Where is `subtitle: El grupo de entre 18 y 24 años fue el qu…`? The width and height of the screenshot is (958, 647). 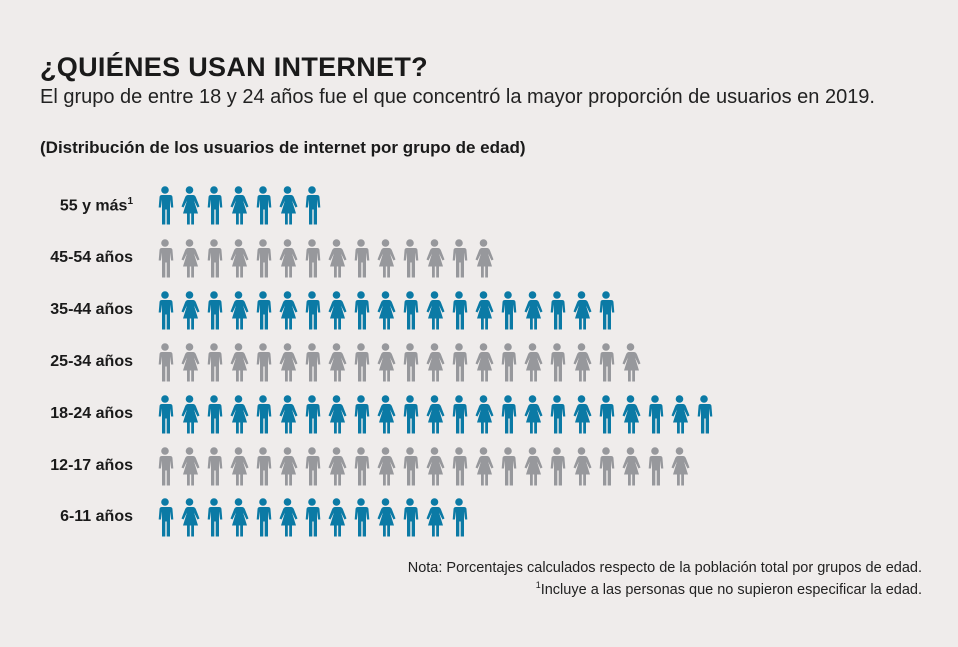
subtitle: El grupo de entre 18 y 24 años fue el qu… is located at coordinates (457, 97).